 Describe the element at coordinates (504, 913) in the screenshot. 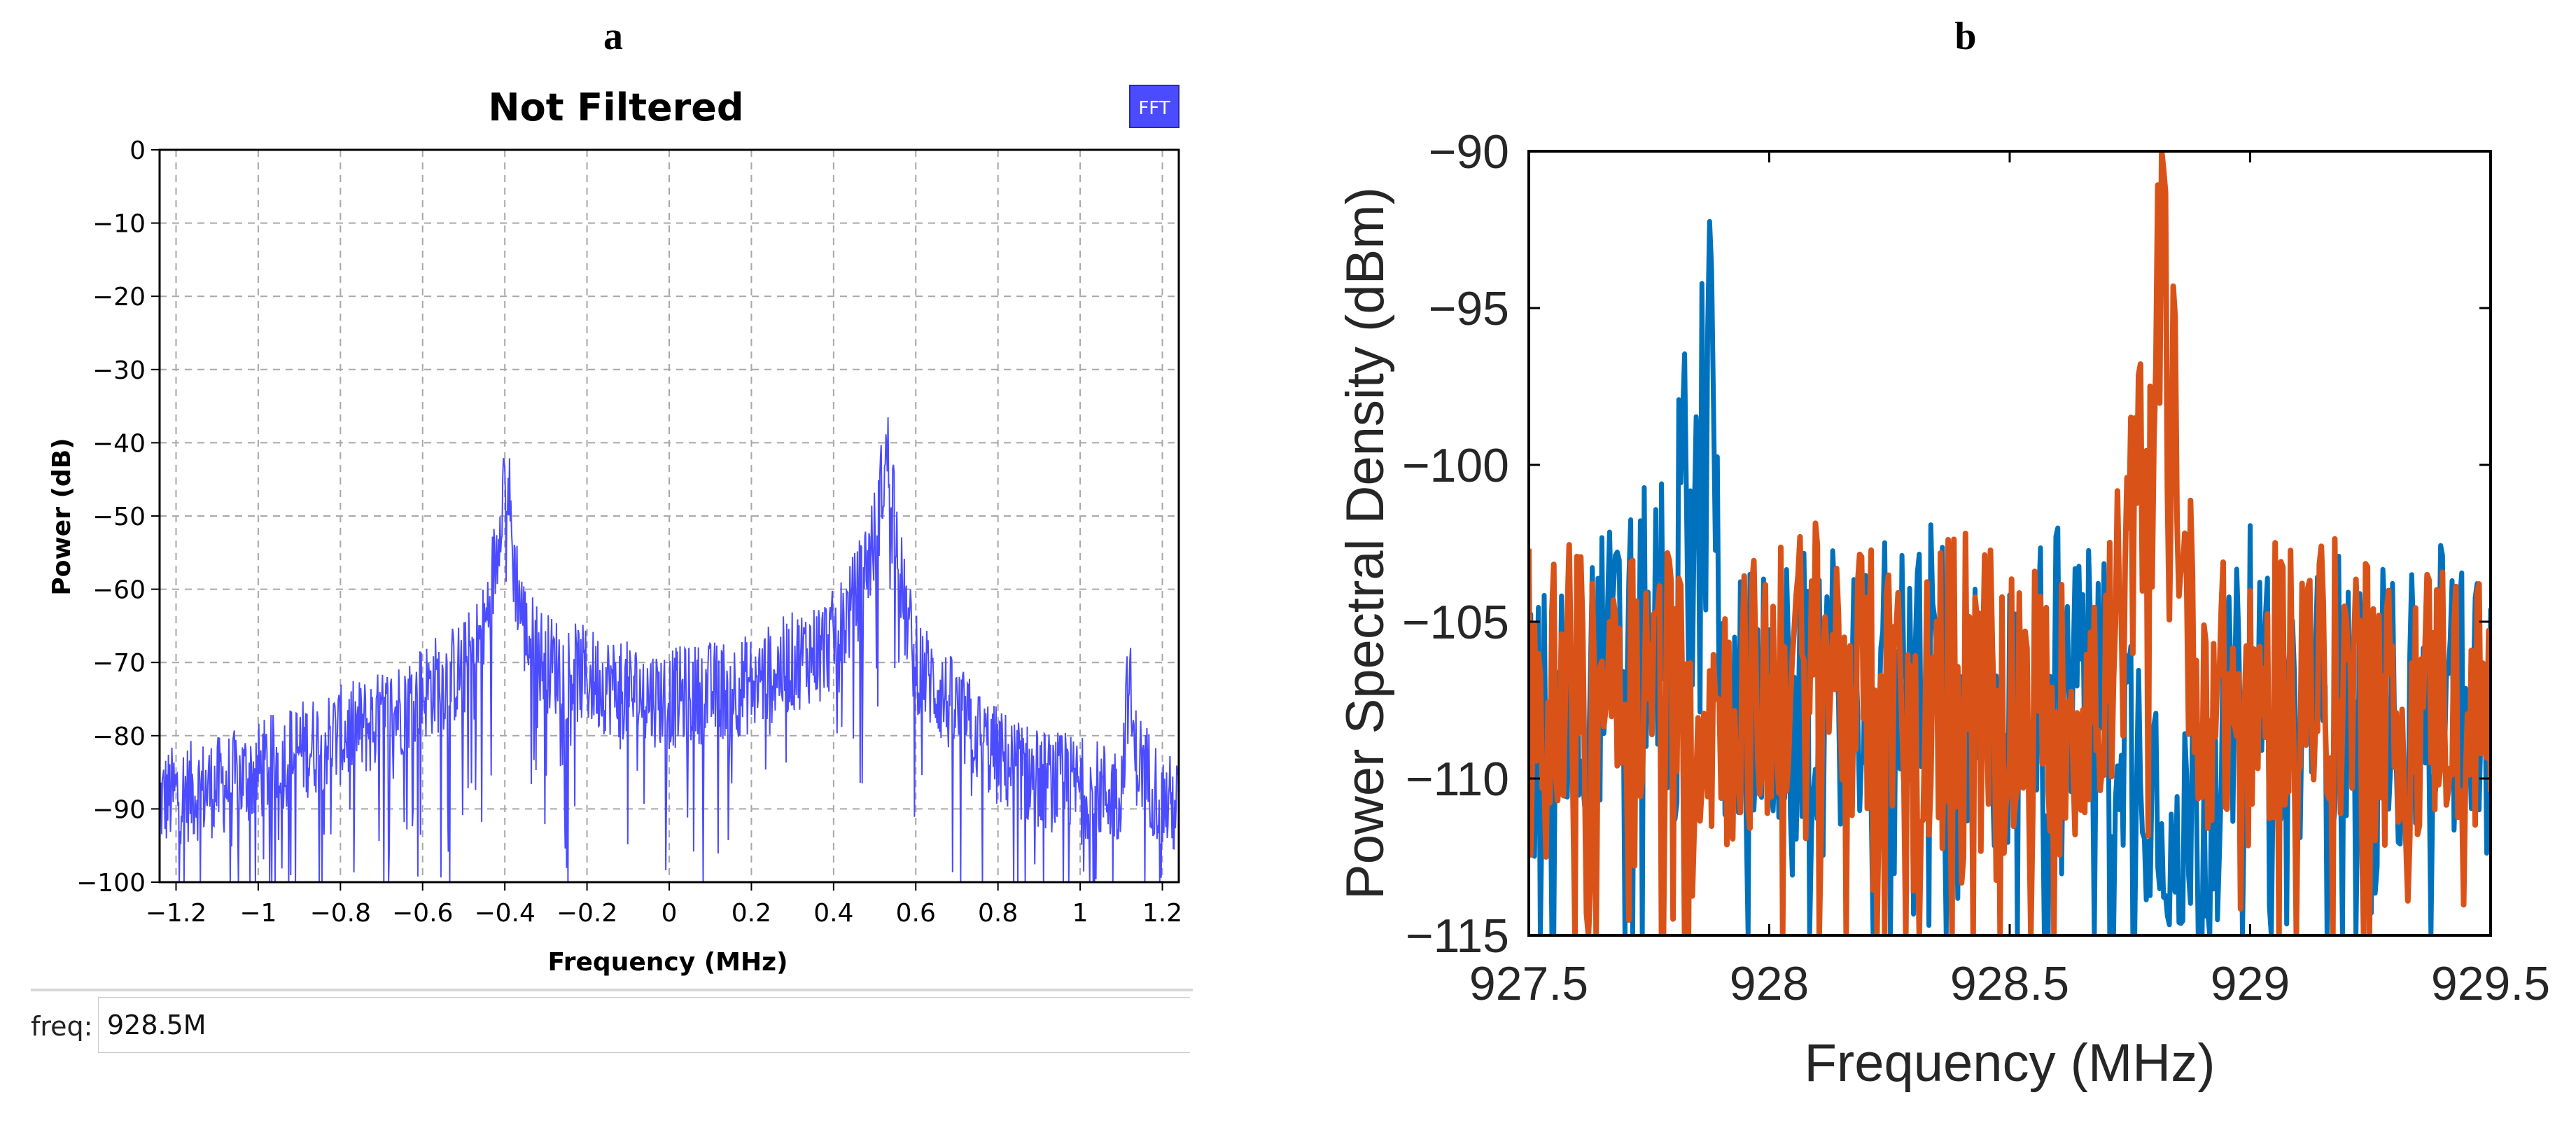

I see `chart-a-xtick-label: −0.4` at that location.